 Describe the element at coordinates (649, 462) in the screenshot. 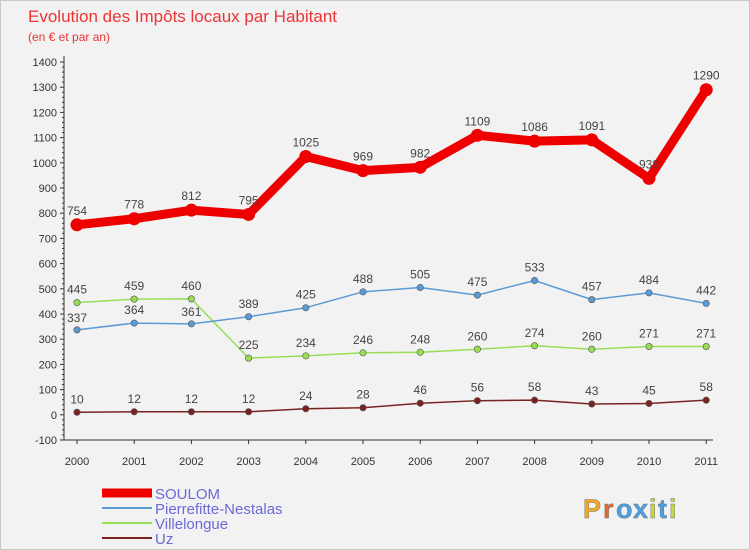

I see `x-tick-label: 2010` at that location.